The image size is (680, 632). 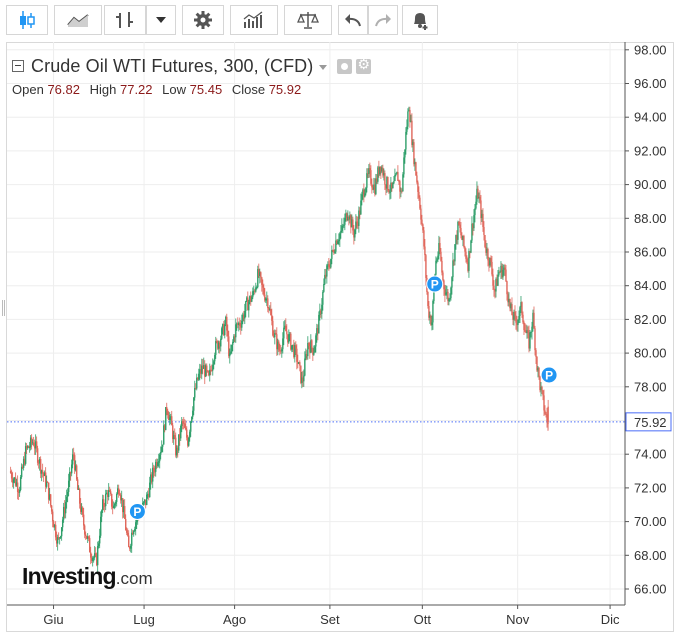 I want to click on p-marker-label: P, so click(x=435, y=285).